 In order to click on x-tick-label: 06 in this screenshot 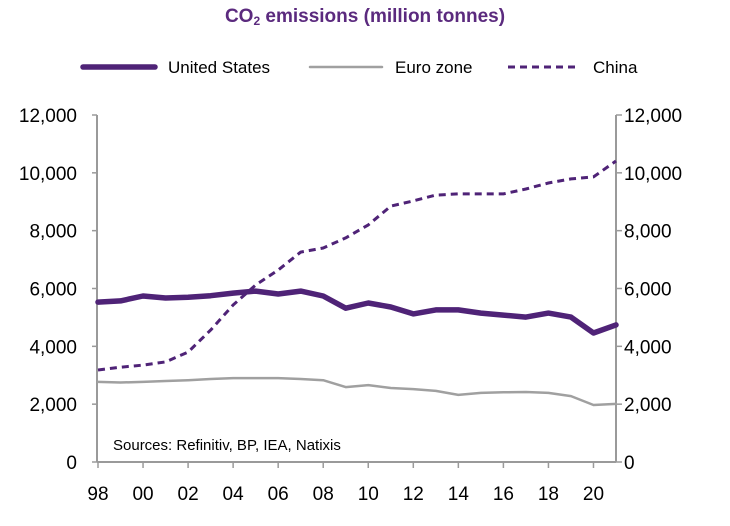, I will do `click(278, 494)`.